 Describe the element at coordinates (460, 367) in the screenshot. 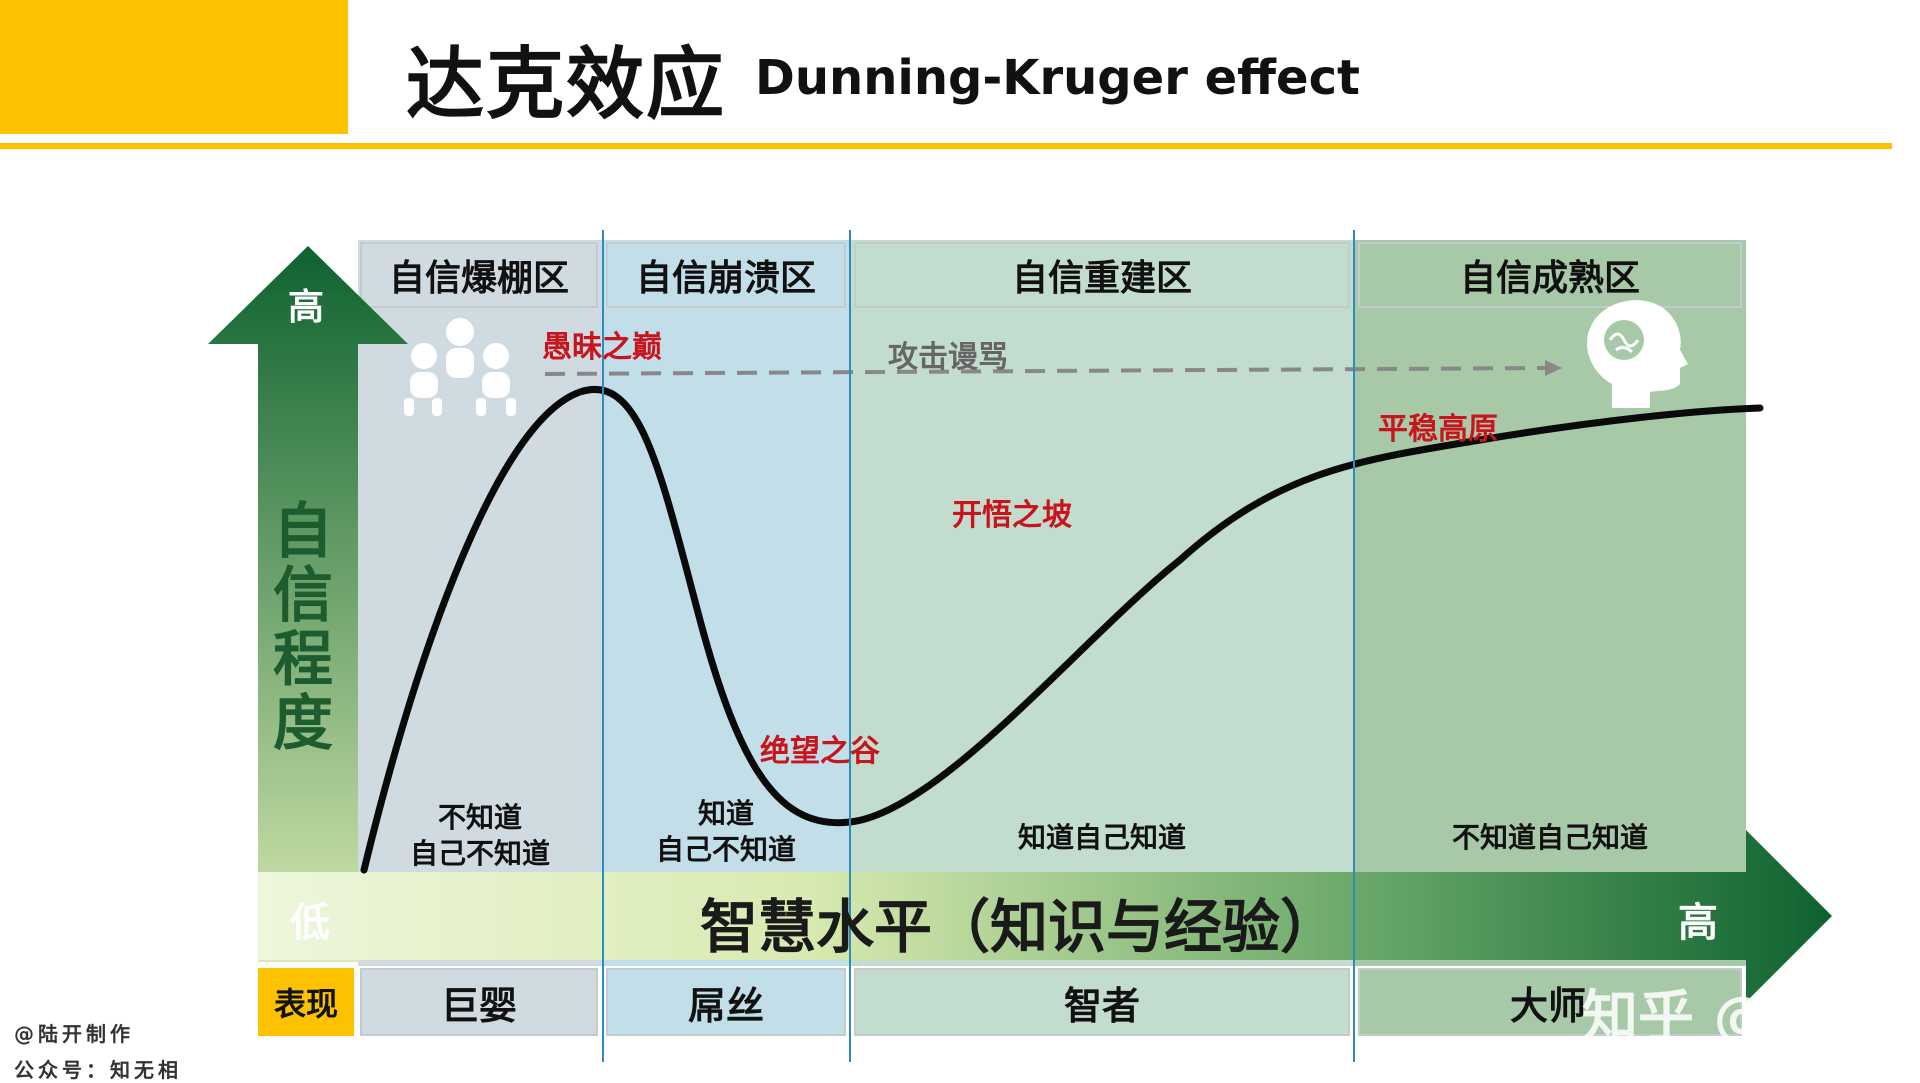

I see `babies-icon` at that location.